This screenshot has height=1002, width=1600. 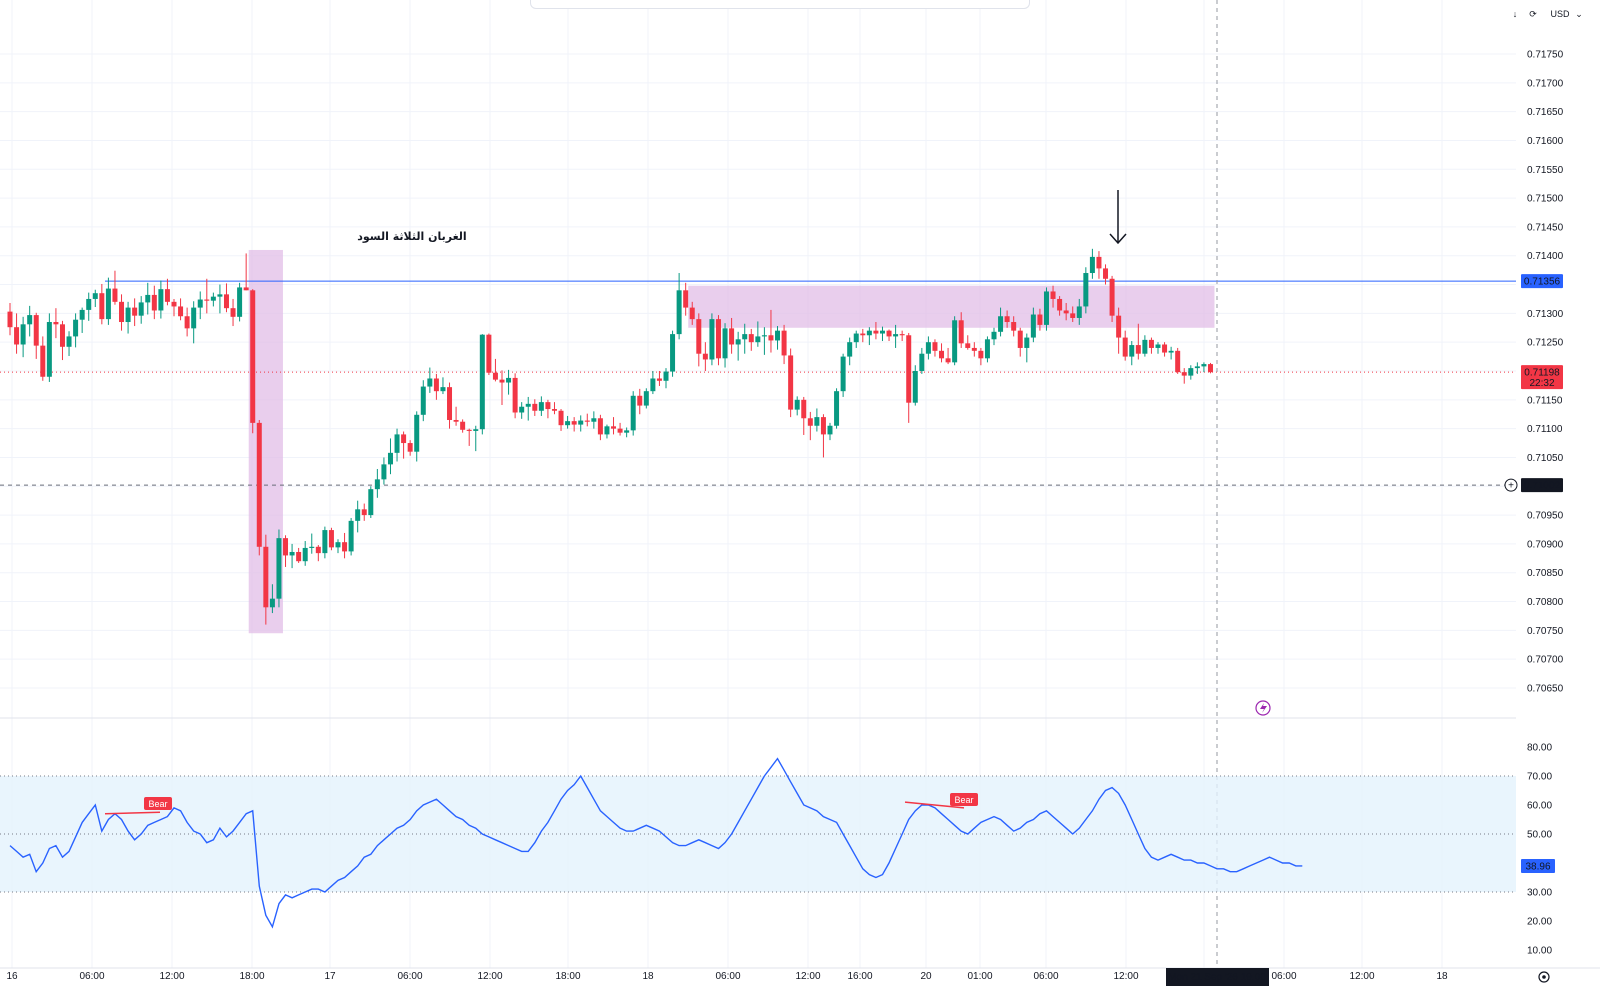 I want to click on gear-icon, so click(x=1544, y=977).